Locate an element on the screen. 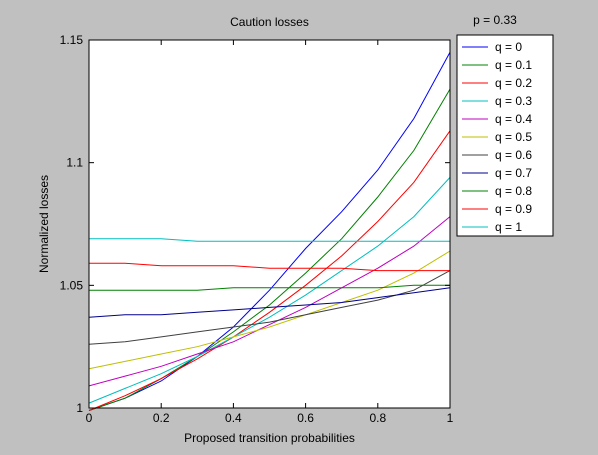 The width and height of the screenshot is (598, 455). x-tick-label: 0.6 is located at coordinates (305, 418).